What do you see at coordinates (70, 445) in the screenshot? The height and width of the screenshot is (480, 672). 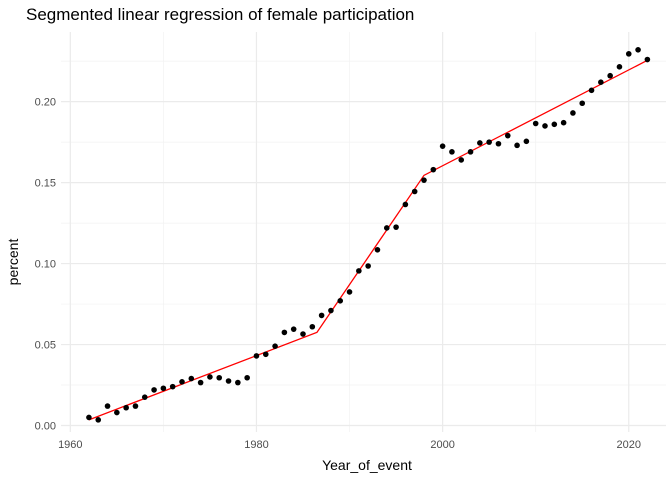 I see `x-tick-label: 1960` at bounding box center [70, 445].